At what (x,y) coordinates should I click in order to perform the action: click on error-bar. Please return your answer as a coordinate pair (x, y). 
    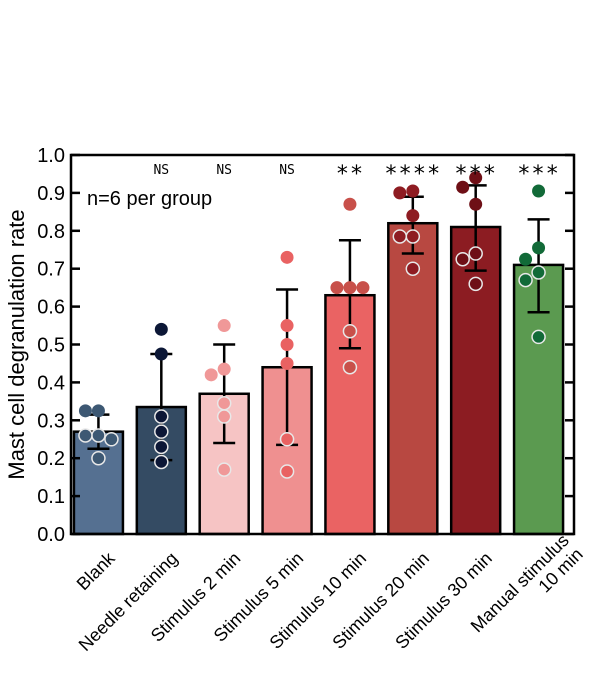
    Looking at the image, I should click on (224, 394).